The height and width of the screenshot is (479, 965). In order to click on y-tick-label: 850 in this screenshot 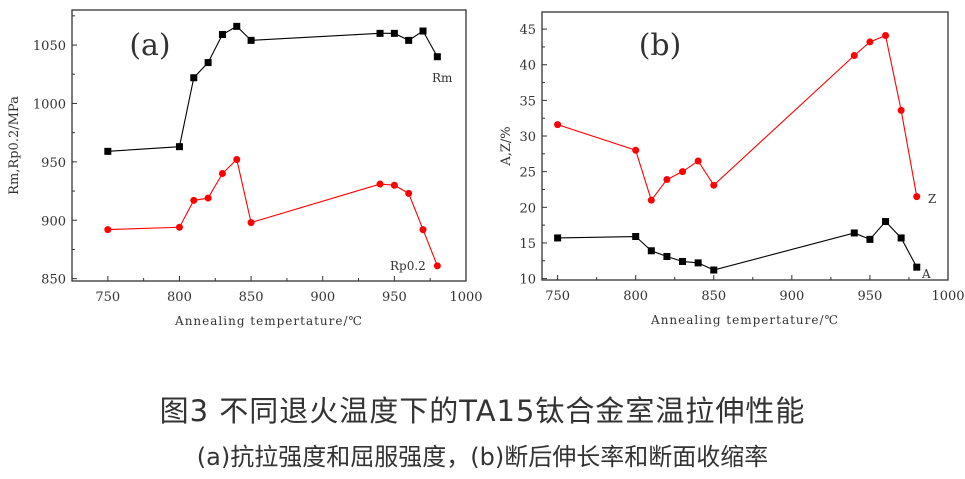, I will do `click(53, 280)`.